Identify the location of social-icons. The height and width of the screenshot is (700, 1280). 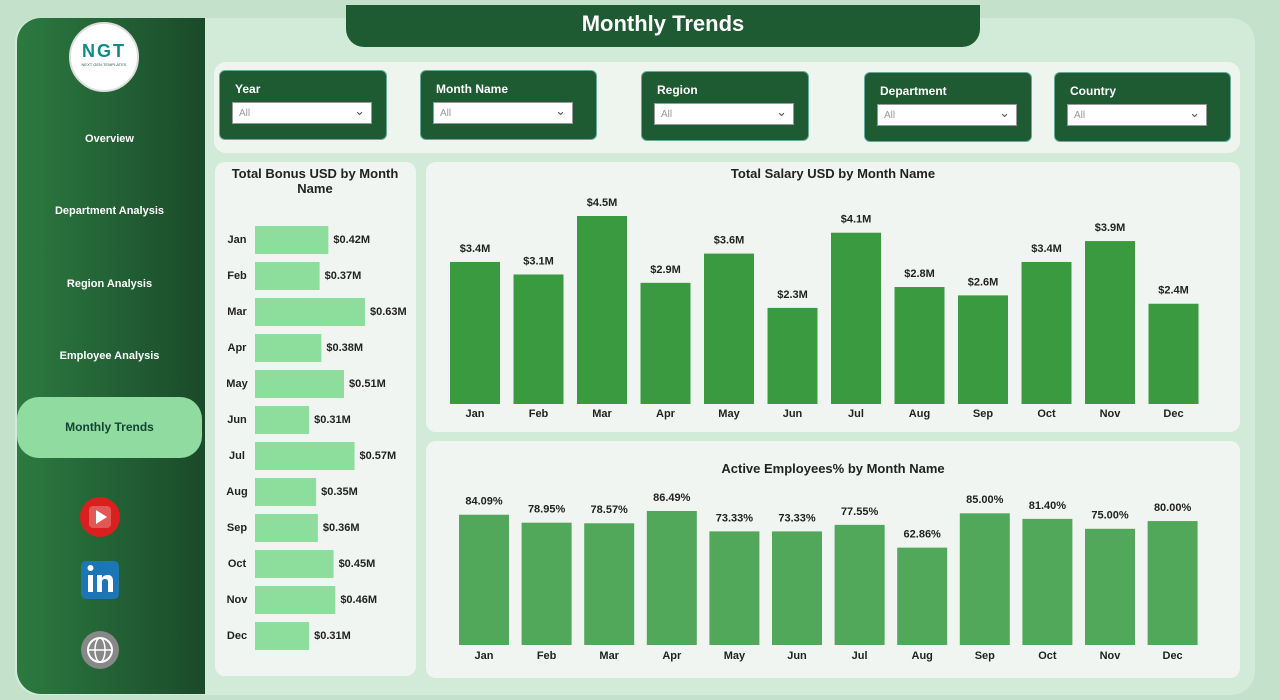
(100, 583).